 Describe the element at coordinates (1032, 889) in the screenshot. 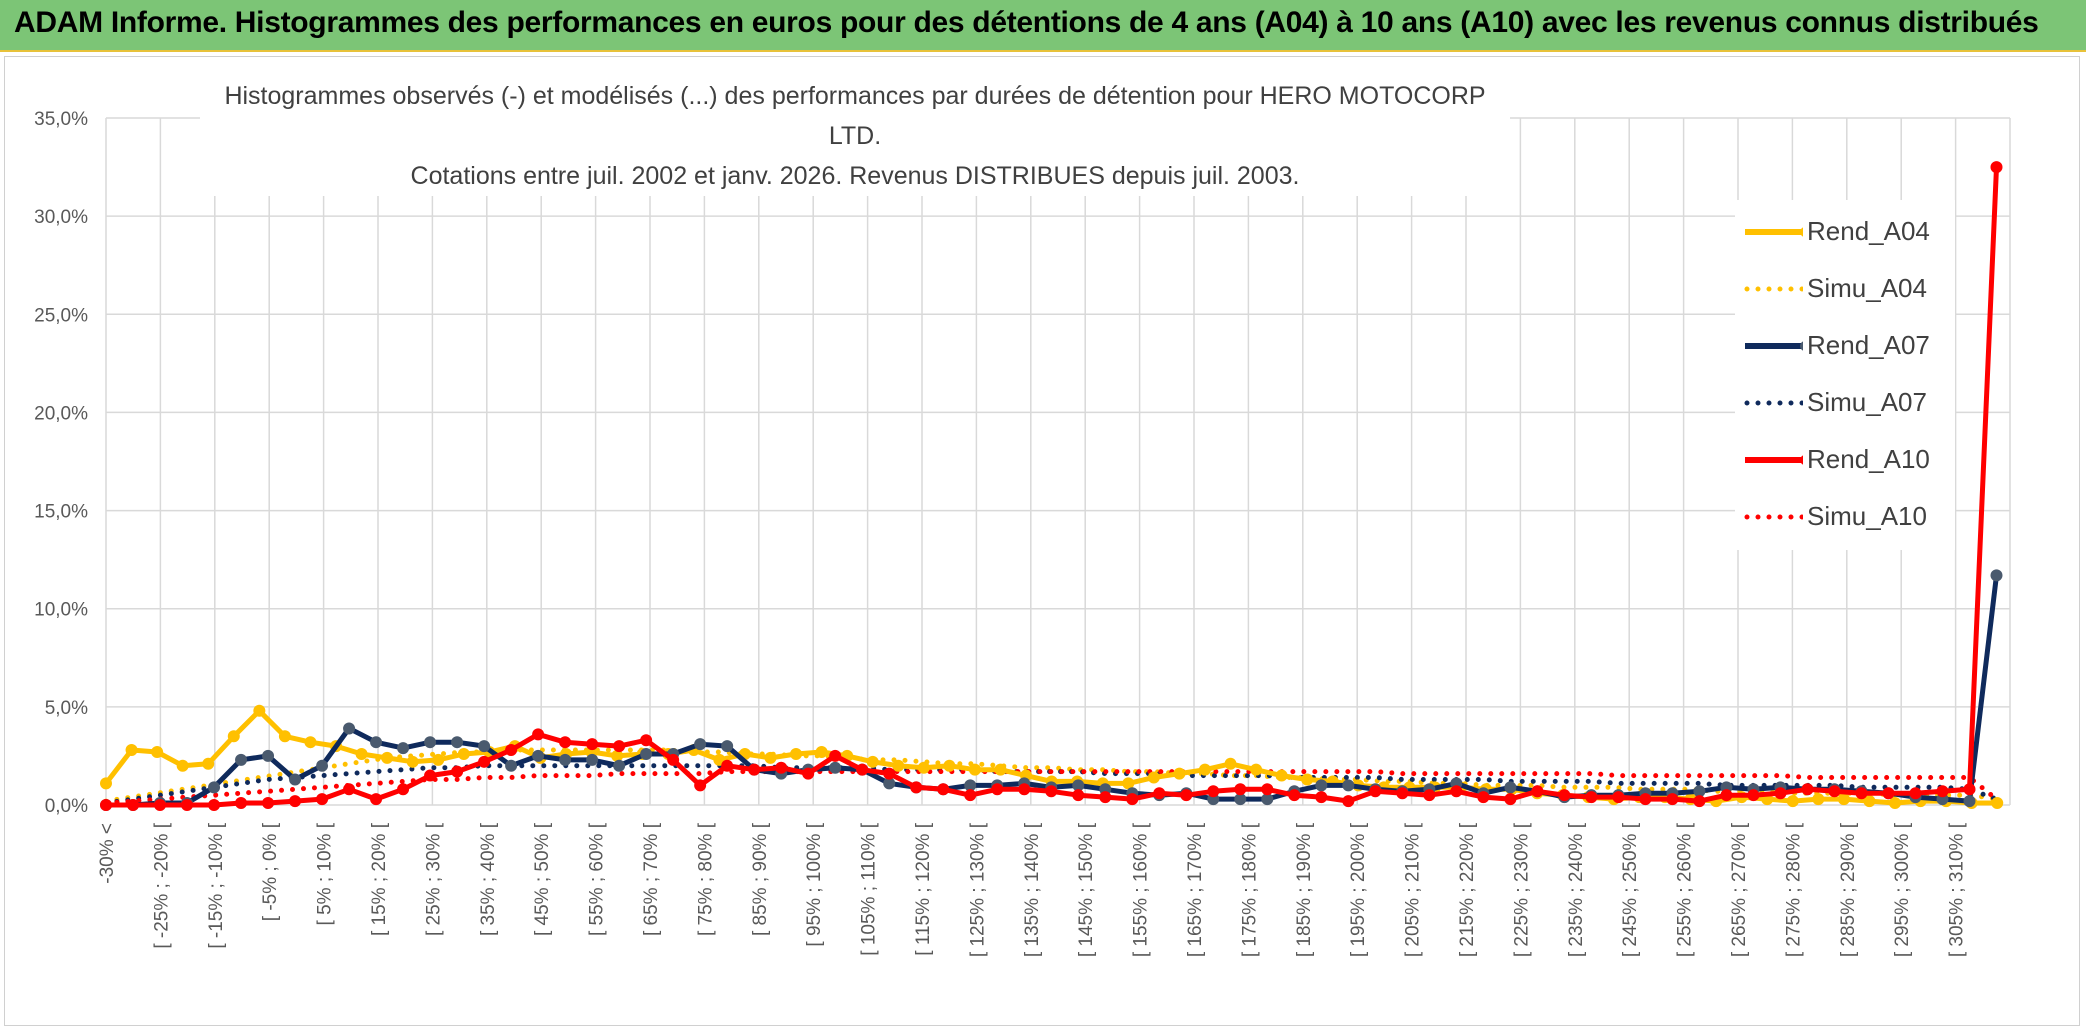

I see `x-tick-label: [ 135% ; 140% [` at that location.